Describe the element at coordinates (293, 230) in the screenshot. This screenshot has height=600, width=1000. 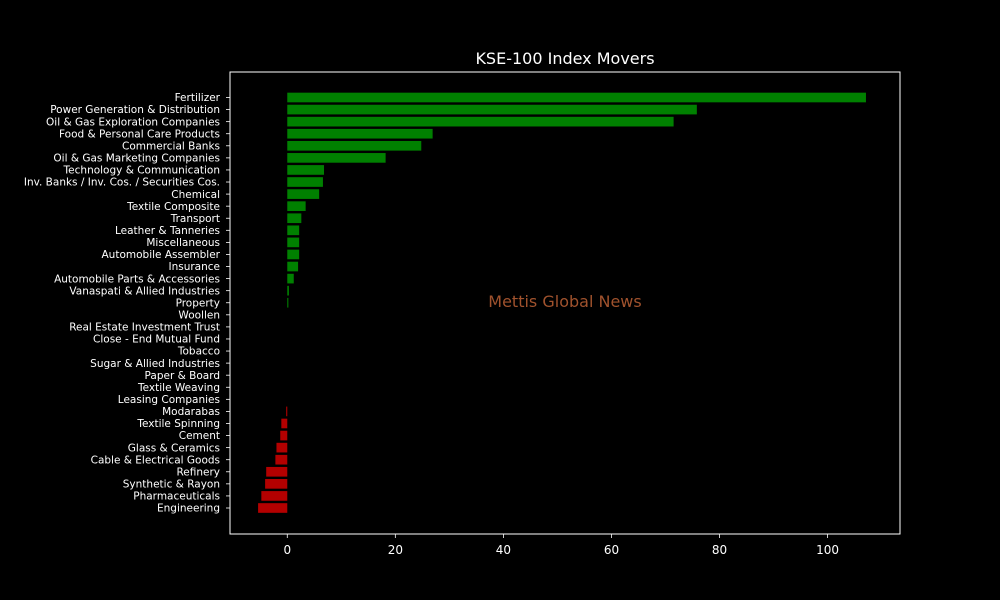
I see `bar-leather-tanneries` at that location.